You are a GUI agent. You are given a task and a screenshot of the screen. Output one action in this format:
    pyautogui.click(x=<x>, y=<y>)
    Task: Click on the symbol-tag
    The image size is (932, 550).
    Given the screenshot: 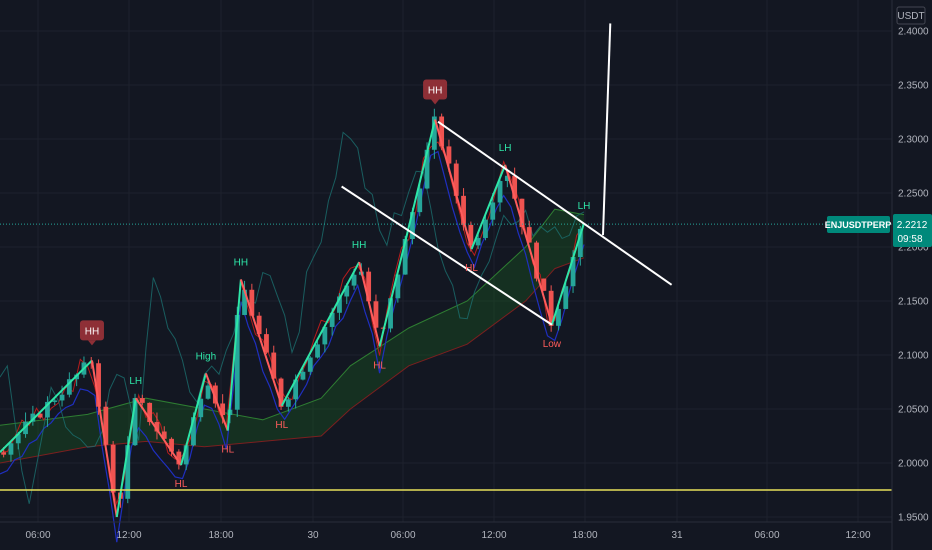 What is the action you would take?
    pyautogui.click(x=858, y=224)
    